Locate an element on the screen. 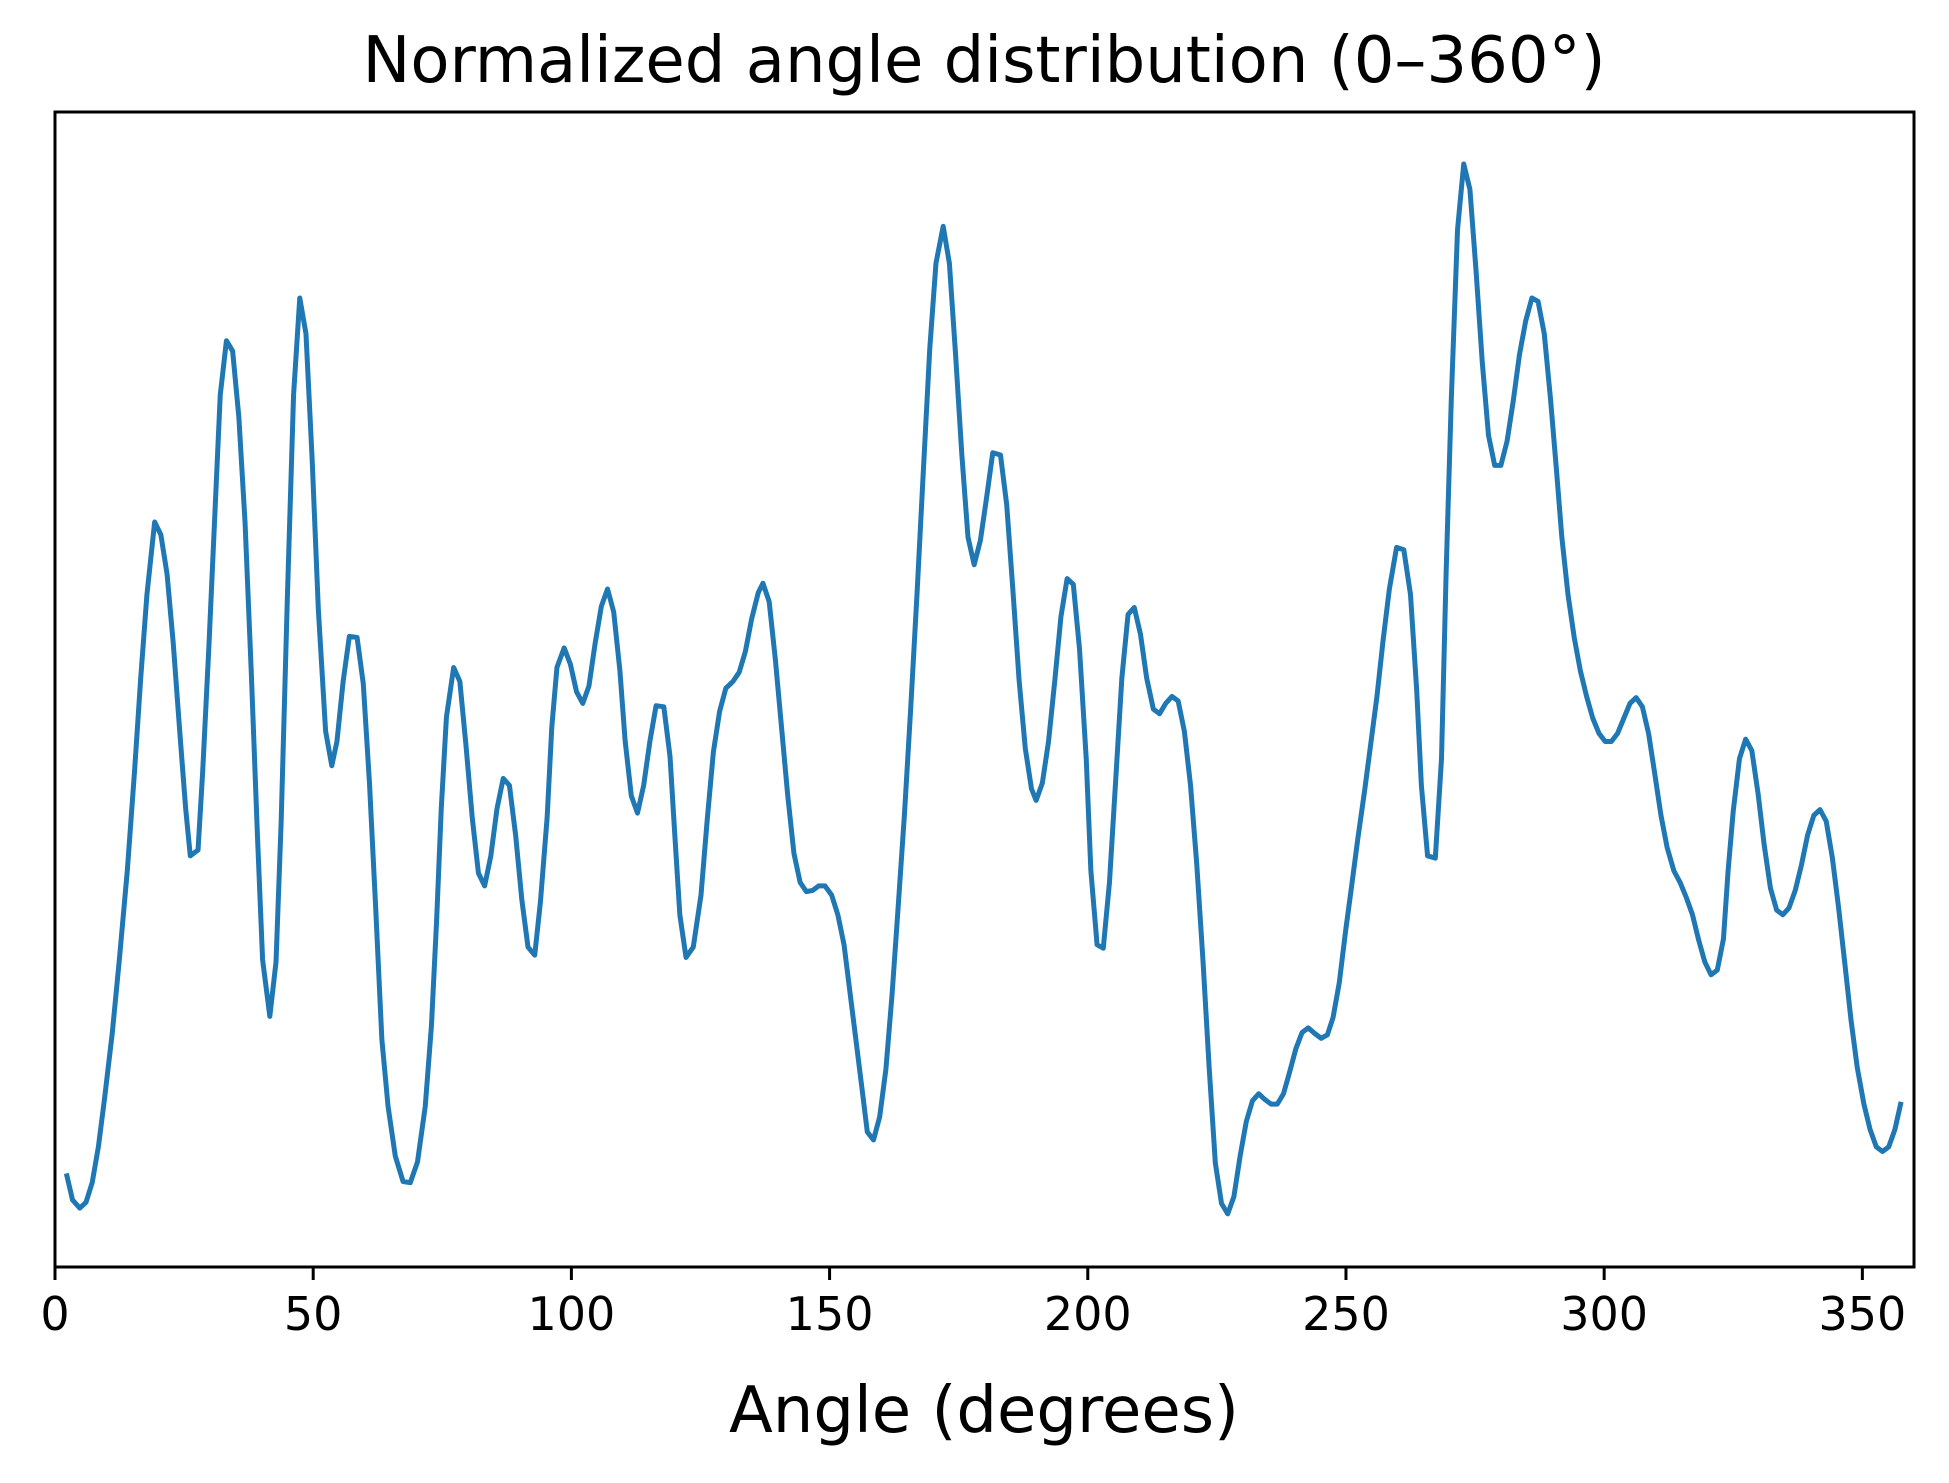 Image resolution: width=1949 pixels, height=1483 pixels. x-tick-label: 200 is located at coordinates (1088, 1314).